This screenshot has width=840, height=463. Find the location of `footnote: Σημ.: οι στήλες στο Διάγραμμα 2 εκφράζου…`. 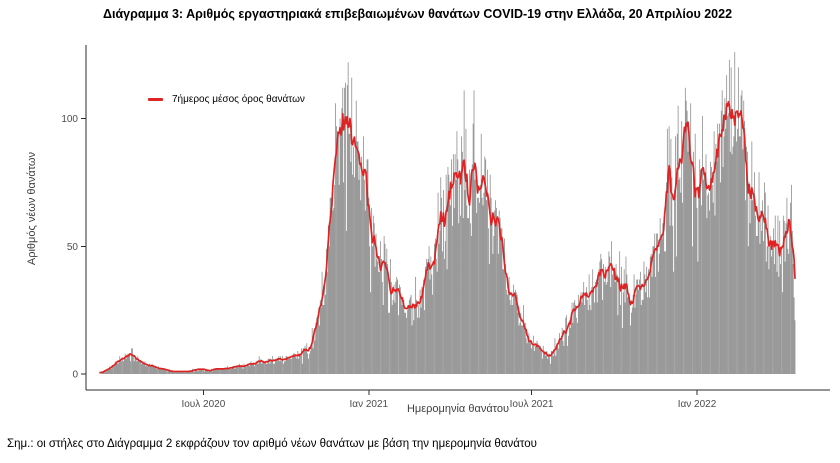

footnote: Σημ.: οι στήλες στο Διάγραμμα 2 εκφράζου… is located at coordinates (272, 444).